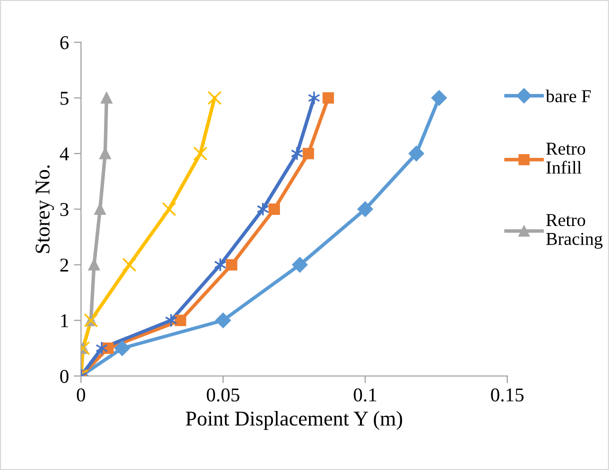 The height and width of the screenshot is (470, 609). Describe the element at coordinates (64, 153) in the screenshot. I see `y-tick-label: 4` at that location.